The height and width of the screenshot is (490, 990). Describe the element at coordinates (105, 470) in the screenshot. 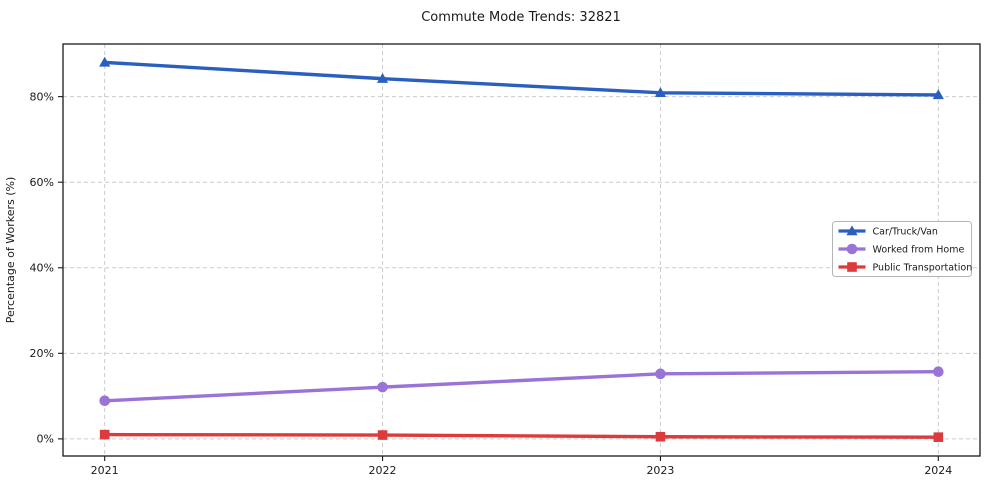

I see `x-tick-label: 2021` at that location.